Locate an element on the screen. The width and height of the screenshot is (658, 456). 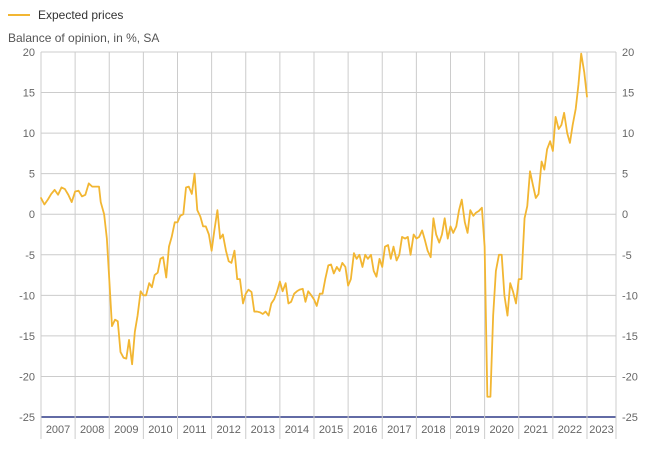
x-tick-label: 2015 is located at coordinates (331, 430).